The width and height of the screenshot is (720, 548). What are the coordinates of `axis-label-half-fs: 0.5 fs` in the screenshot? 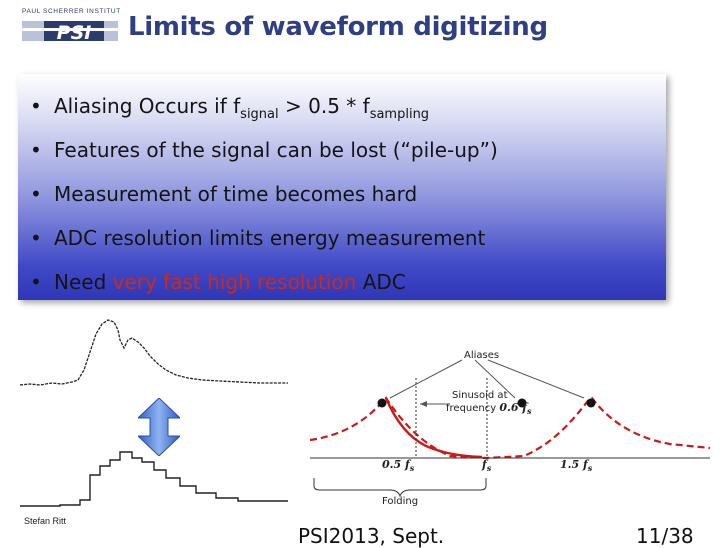 It's located at (398, 465).